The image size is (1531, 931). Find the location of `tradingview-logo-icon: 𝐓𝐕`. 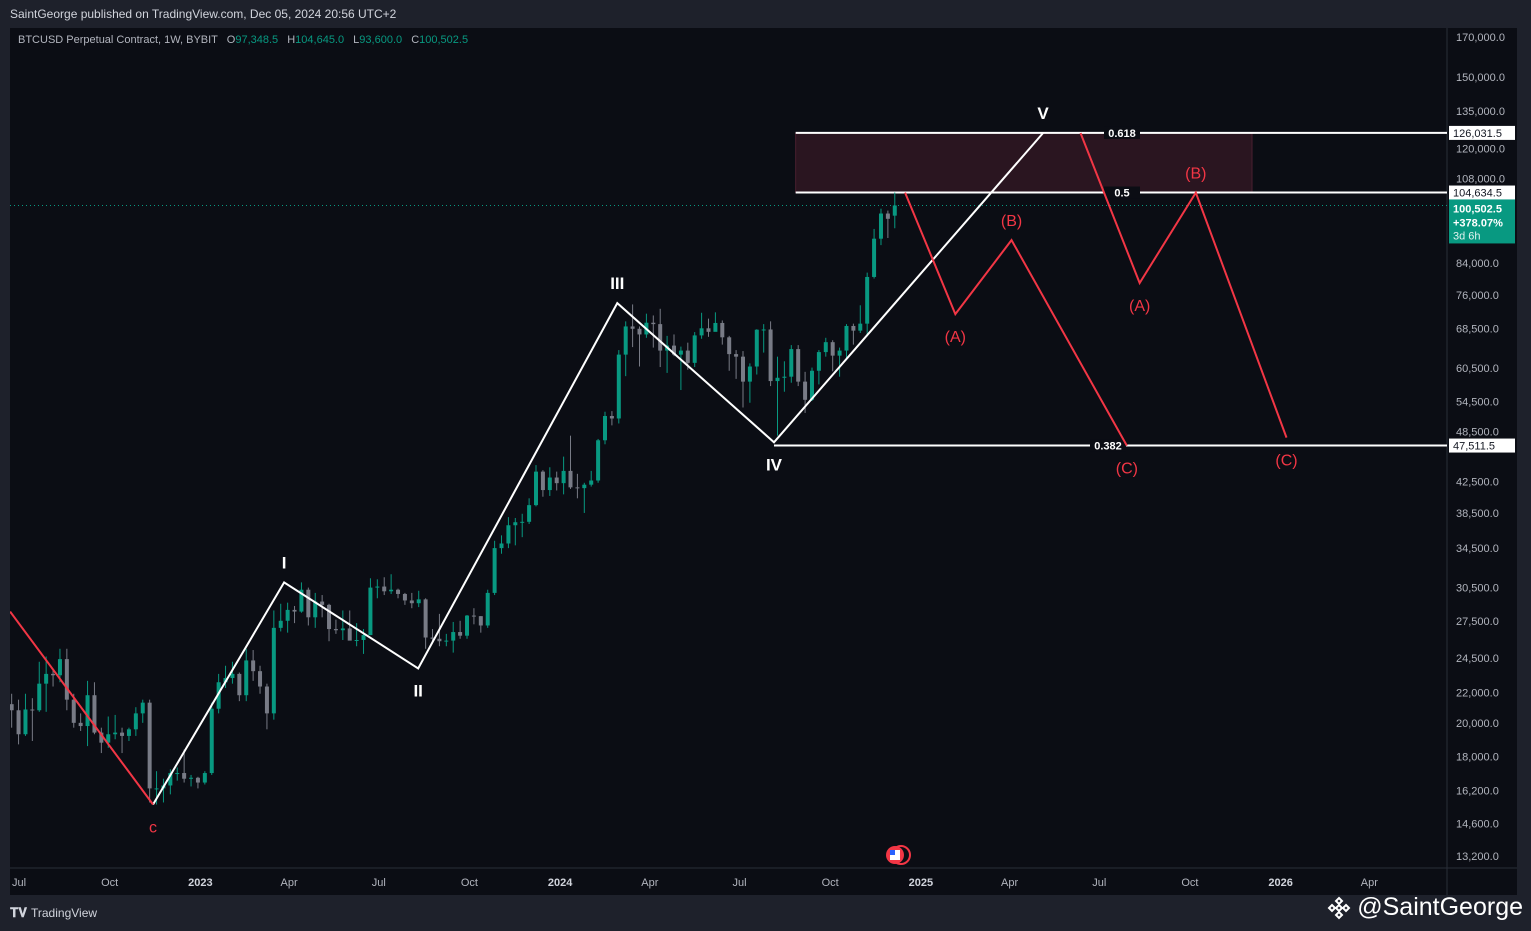

tradingview-logo-icon: 𝐓𝐕 is located at coordinates (18, 912).